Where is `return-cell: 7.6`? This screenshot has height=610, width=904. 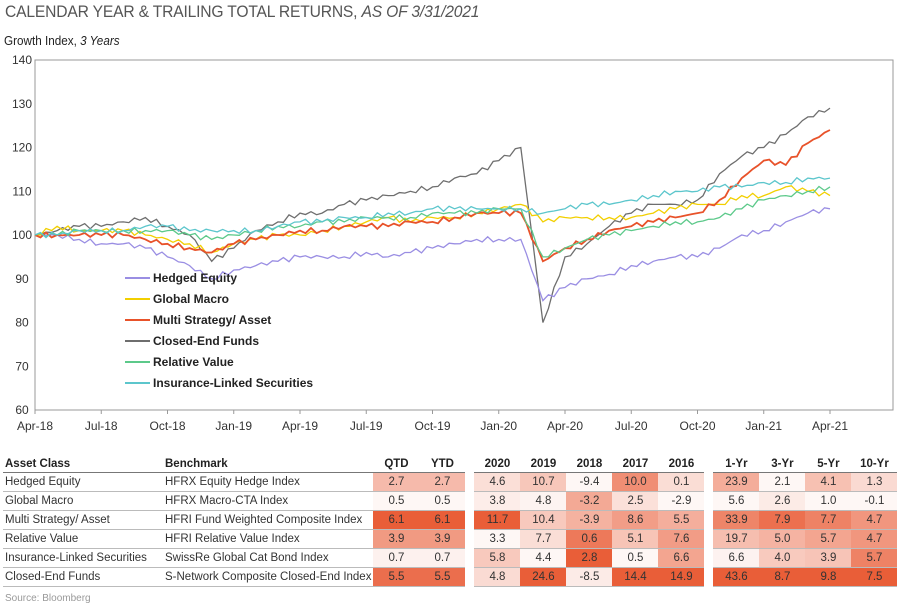
return-cell: 7.6 is located at coordinates (681, 539).